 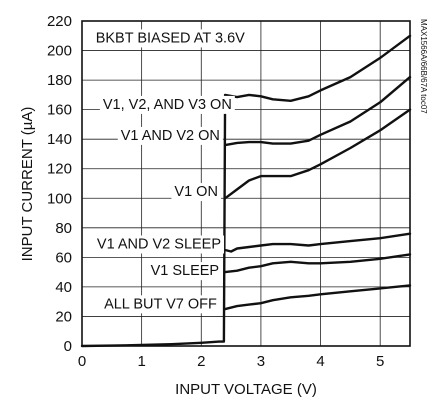 What do you see at coordinates (68, 346) in the screenshot?
I see `y-tick-label-0: 0` at bounding box center [68, 346].